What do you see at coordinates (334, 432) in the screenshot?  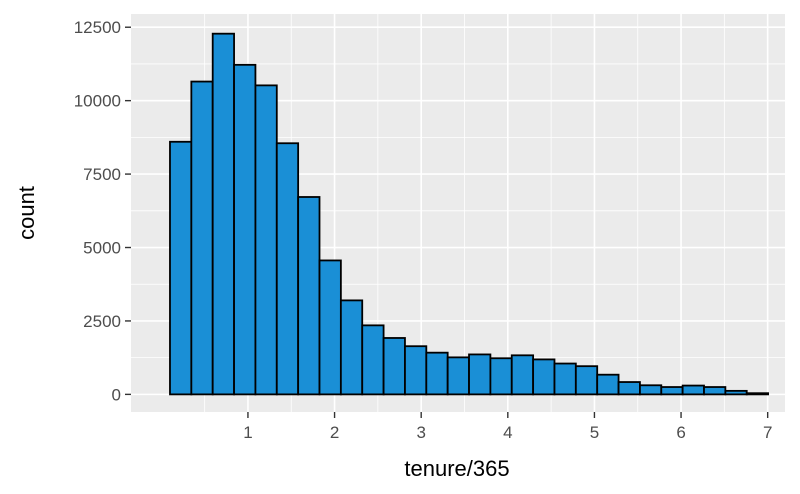 I see `x-tick-label: 2` at bounding box center [334, 432].